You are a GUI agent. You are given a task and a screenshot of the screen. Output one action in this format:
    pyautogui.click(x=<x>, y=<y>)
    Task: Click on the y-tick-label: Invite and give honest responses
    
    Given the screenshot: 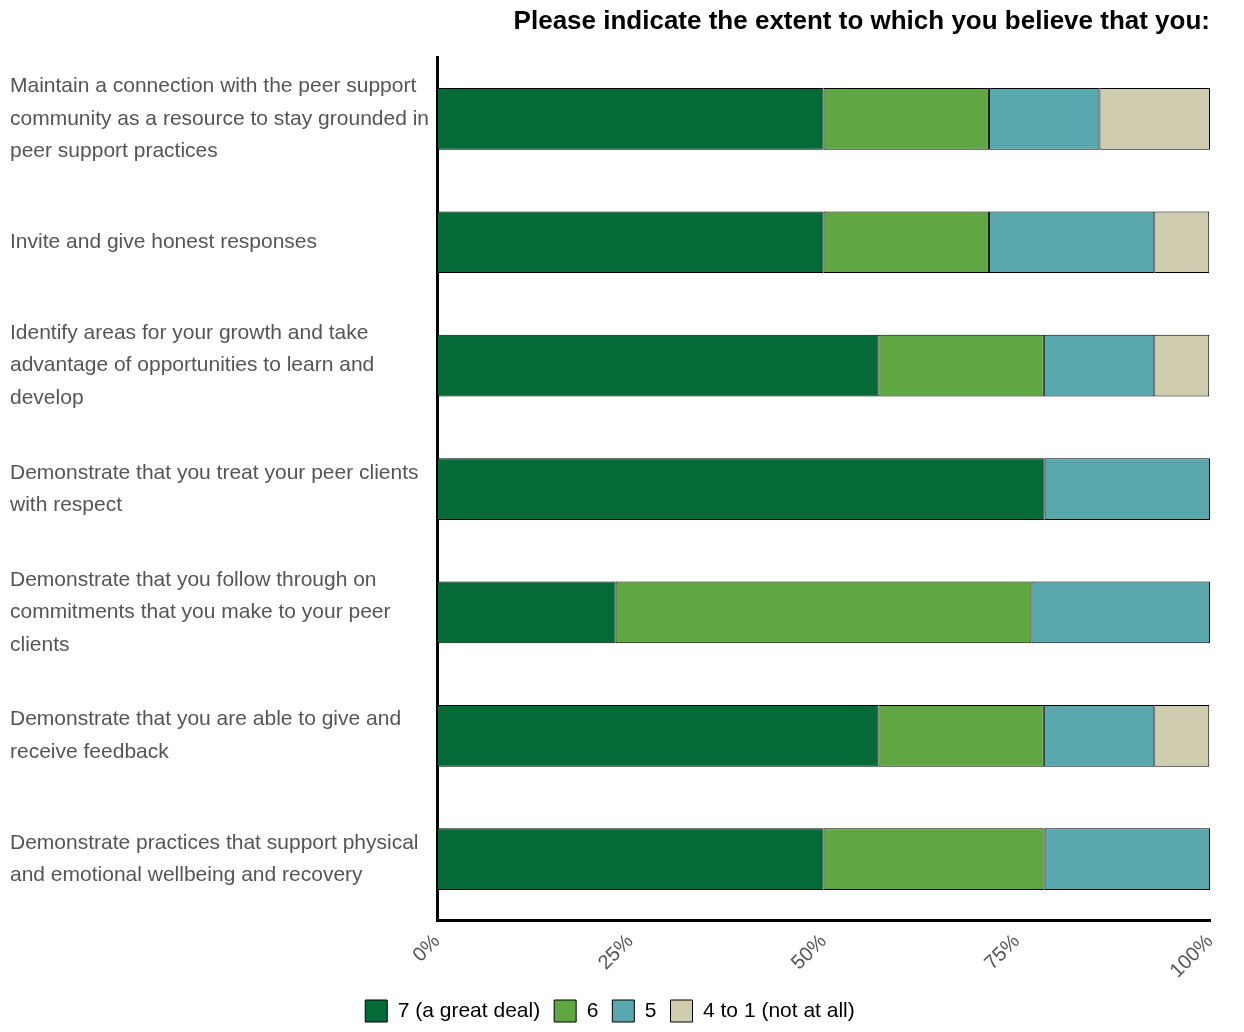 What is the action you would take?
    pyautogui.click(x=164, y=241)
    